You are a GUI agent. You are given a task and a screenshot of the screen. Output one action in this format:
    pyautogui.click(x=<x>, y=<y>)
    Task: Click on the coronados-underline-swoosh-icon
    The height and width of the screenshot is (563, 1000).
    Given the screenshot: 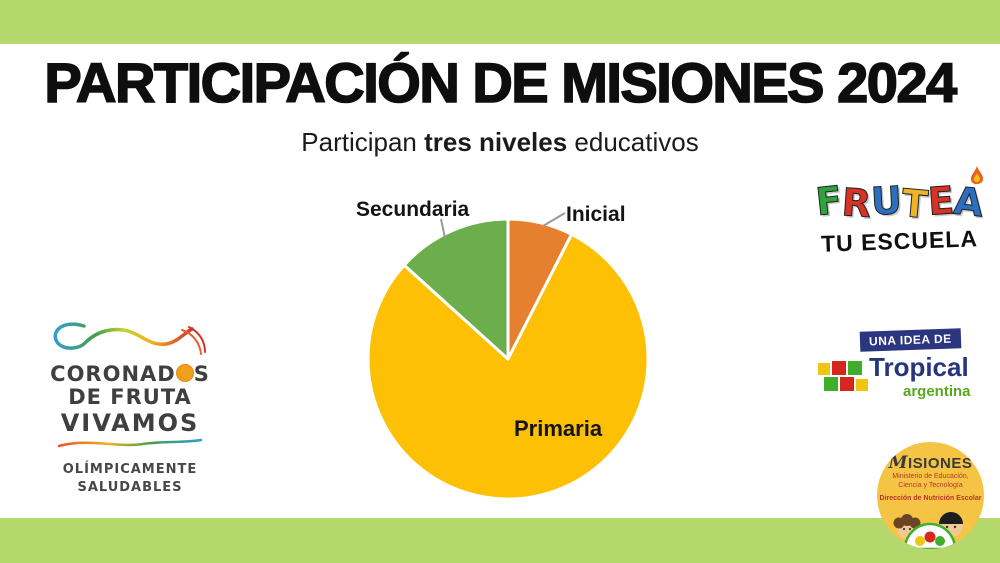 What is the action you would take?
    pyautogui.click(x=130, y=443)
    